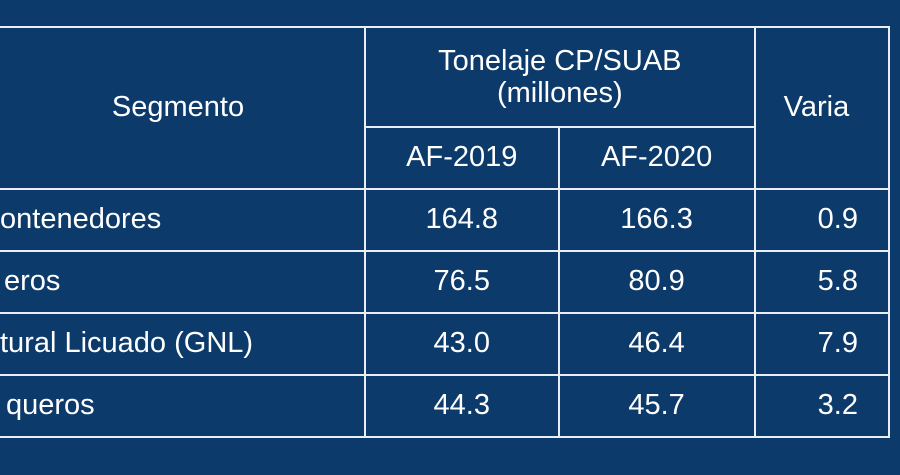 This screenshot has height=475, width=900. Describe the element at coordinates (32, 281) in the screenshot. I see `segment-label: eros` at that location.